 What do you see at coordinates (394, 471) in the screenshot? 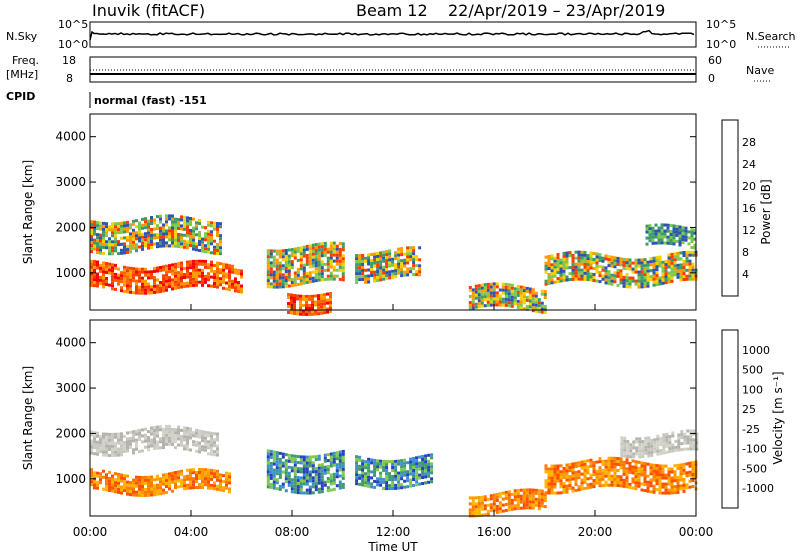
I see `velocity-heatmap-marks` at bounding box center [394, 471].